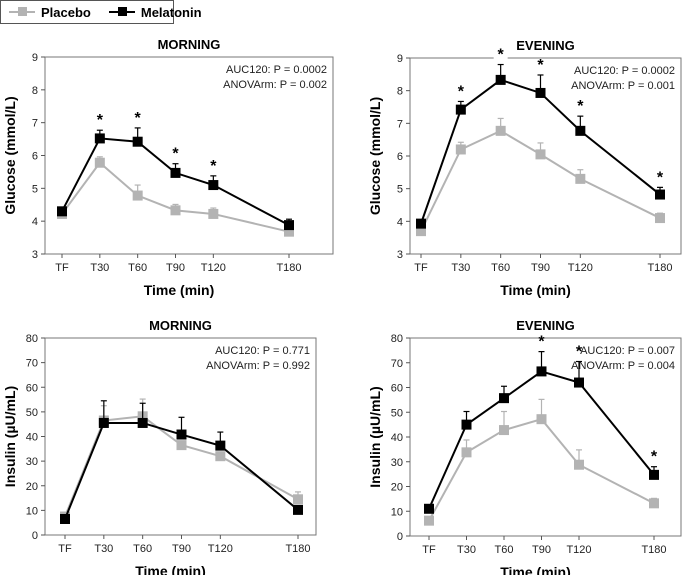 Image resolution: width=682 pixels, height=580 pixels. I want to click on panel-title: MORNING, so click(189, 44).